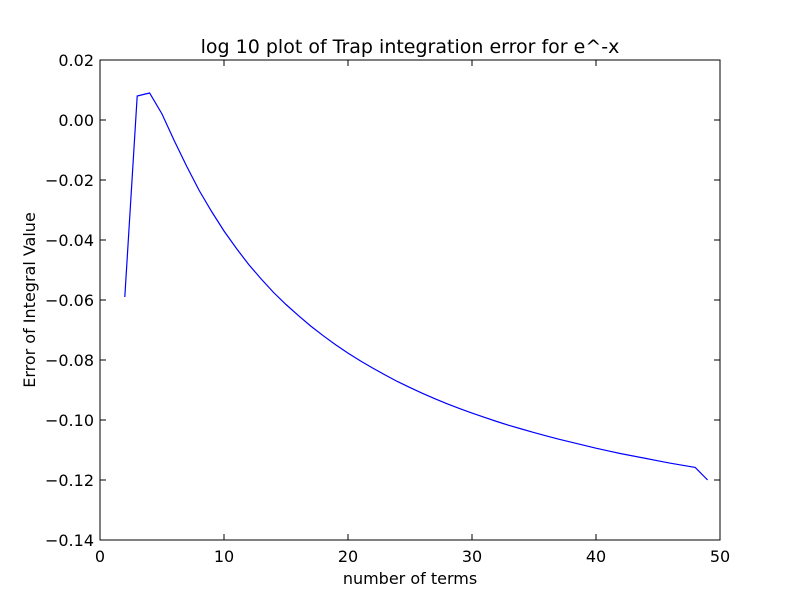 The image size is (800, 600). Describe the element at coordinates (224, 556) in the screenshot. I see `x-tick-label: 10` at that location.